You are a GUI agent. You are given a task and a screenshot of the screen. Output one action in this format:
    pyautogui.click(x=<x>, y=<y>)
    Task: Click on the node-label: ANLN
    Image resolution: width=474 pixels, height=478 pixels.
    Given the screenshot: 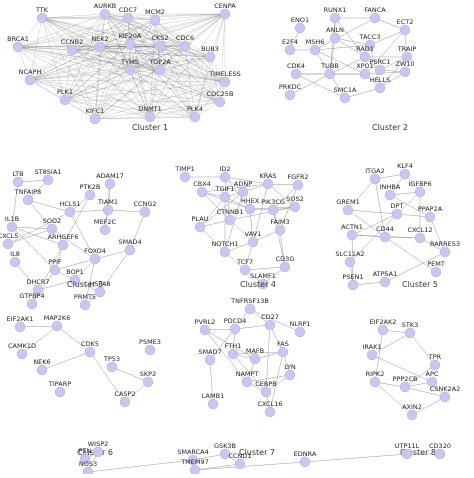 What is the action you would take?
    pyautogui.click(x=335, y=30)
    